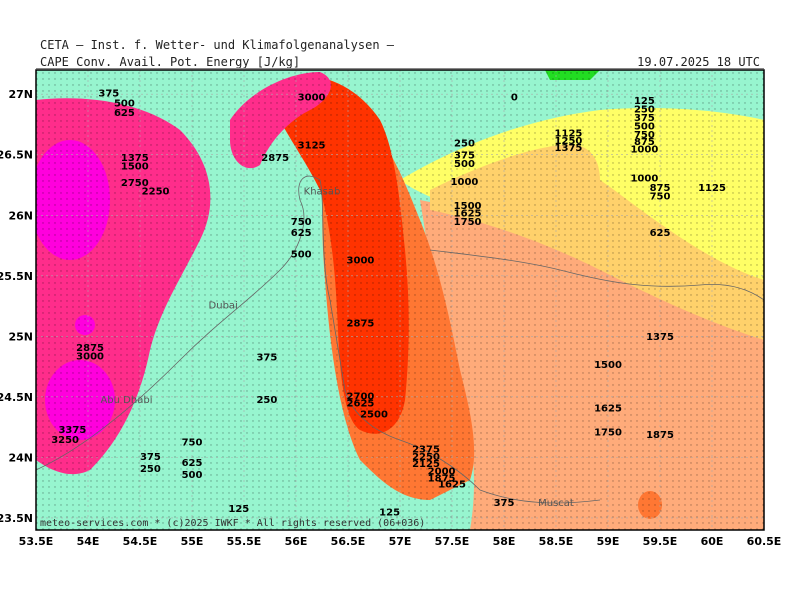 The width and height of the screenshot is (800, 600). Describe the element at coordinates (192, 541) in the screenshot. I see `lon-tick-label: 55E` at that location.